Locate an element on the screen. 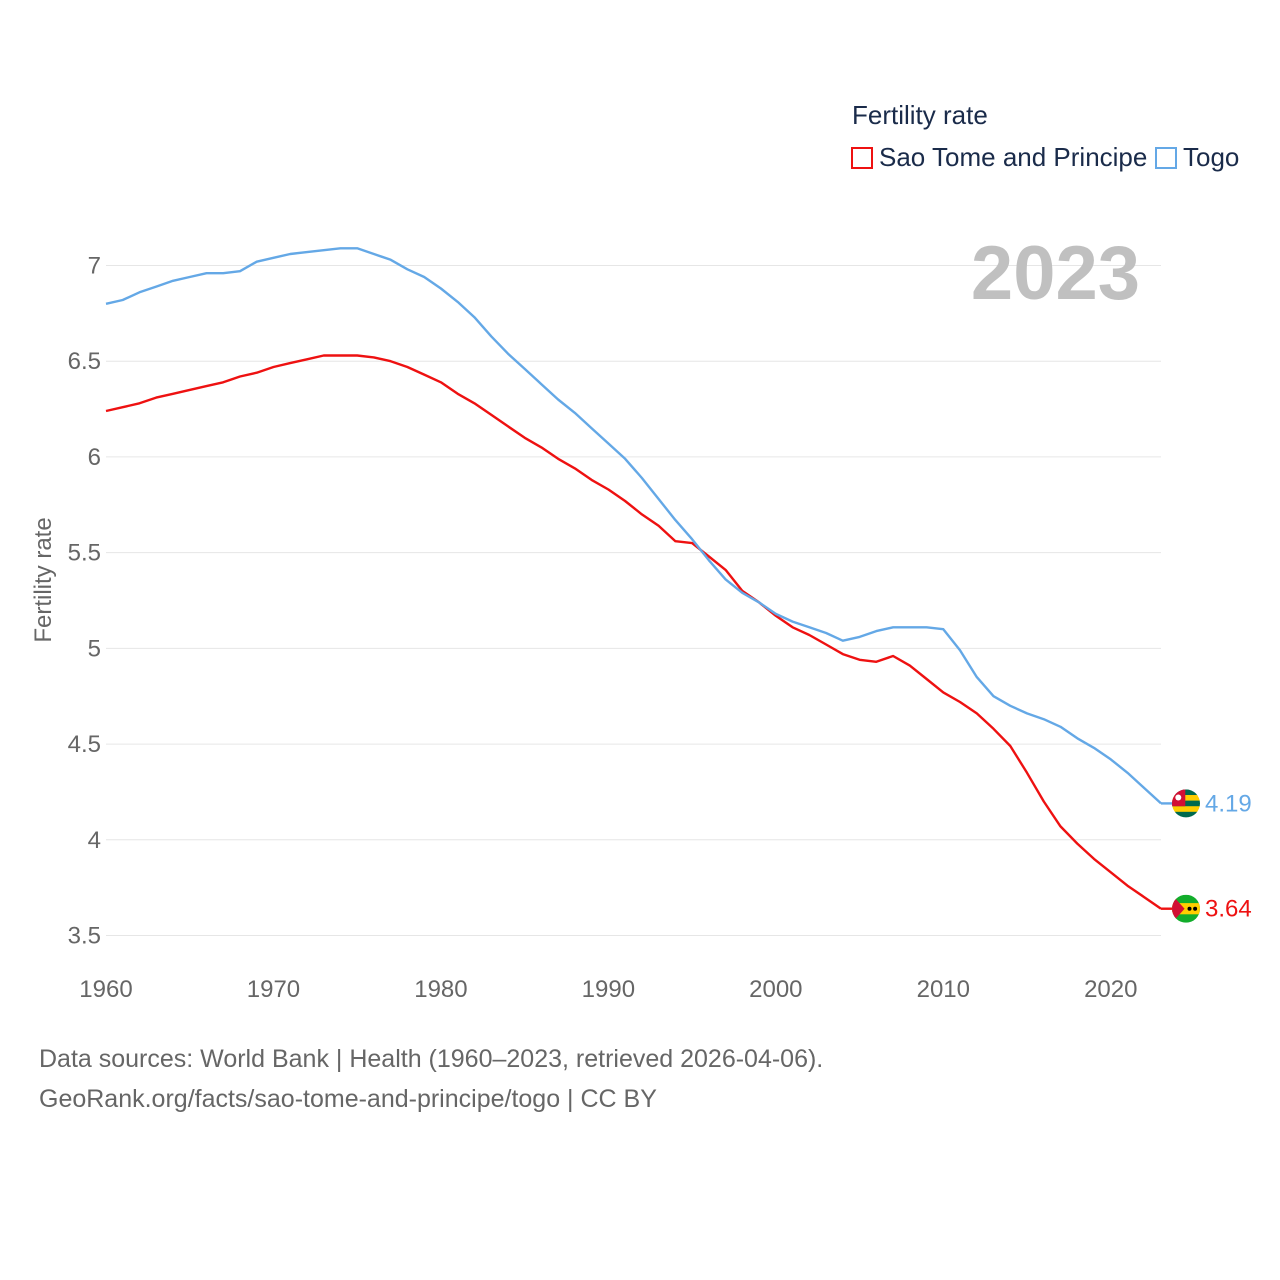  y-tick-label: 4 is located at coordinates (94, 840).